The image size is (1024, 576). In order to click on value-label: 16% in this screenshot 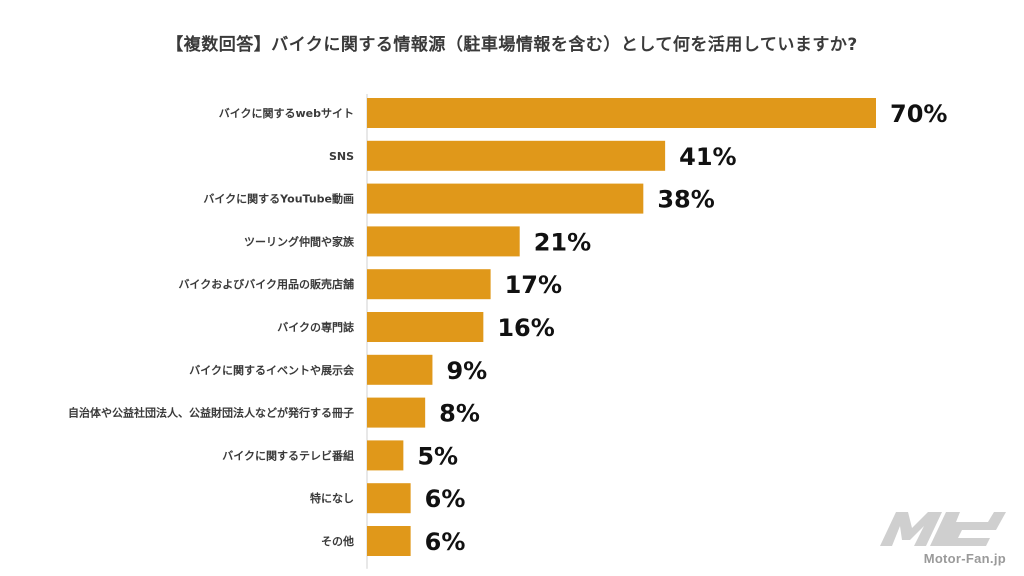, I will do `click(525, 328)`.